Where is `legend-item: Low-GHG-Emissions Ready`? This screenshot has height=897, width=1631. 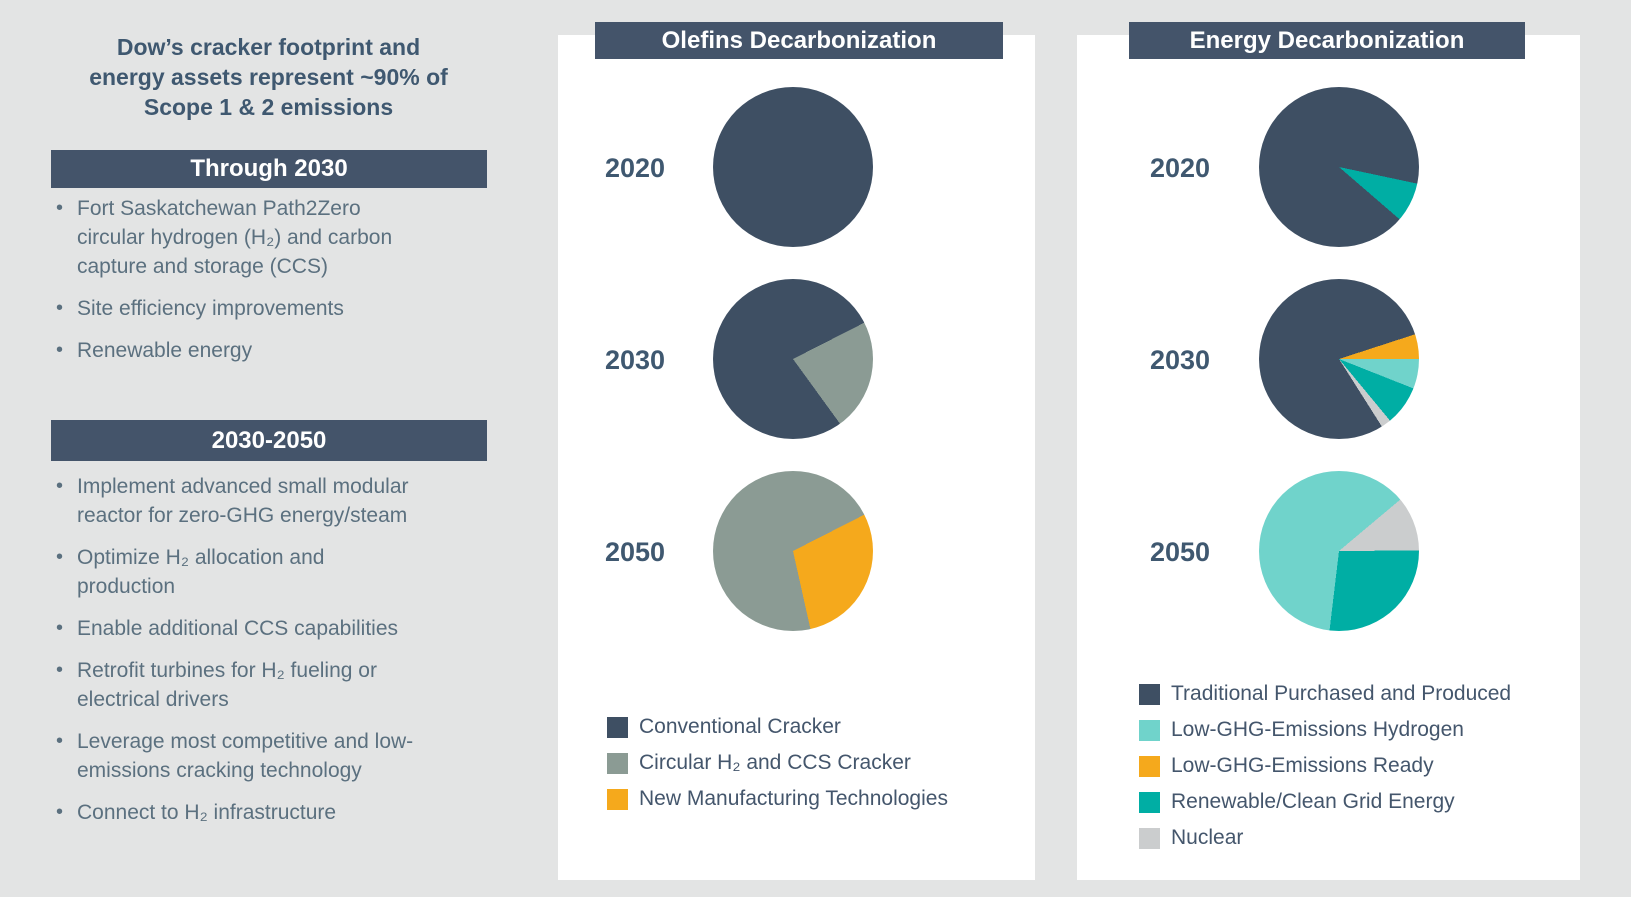
legend-item: Low-GHG-Emissions Ready is located at coordinates (1325, 765).